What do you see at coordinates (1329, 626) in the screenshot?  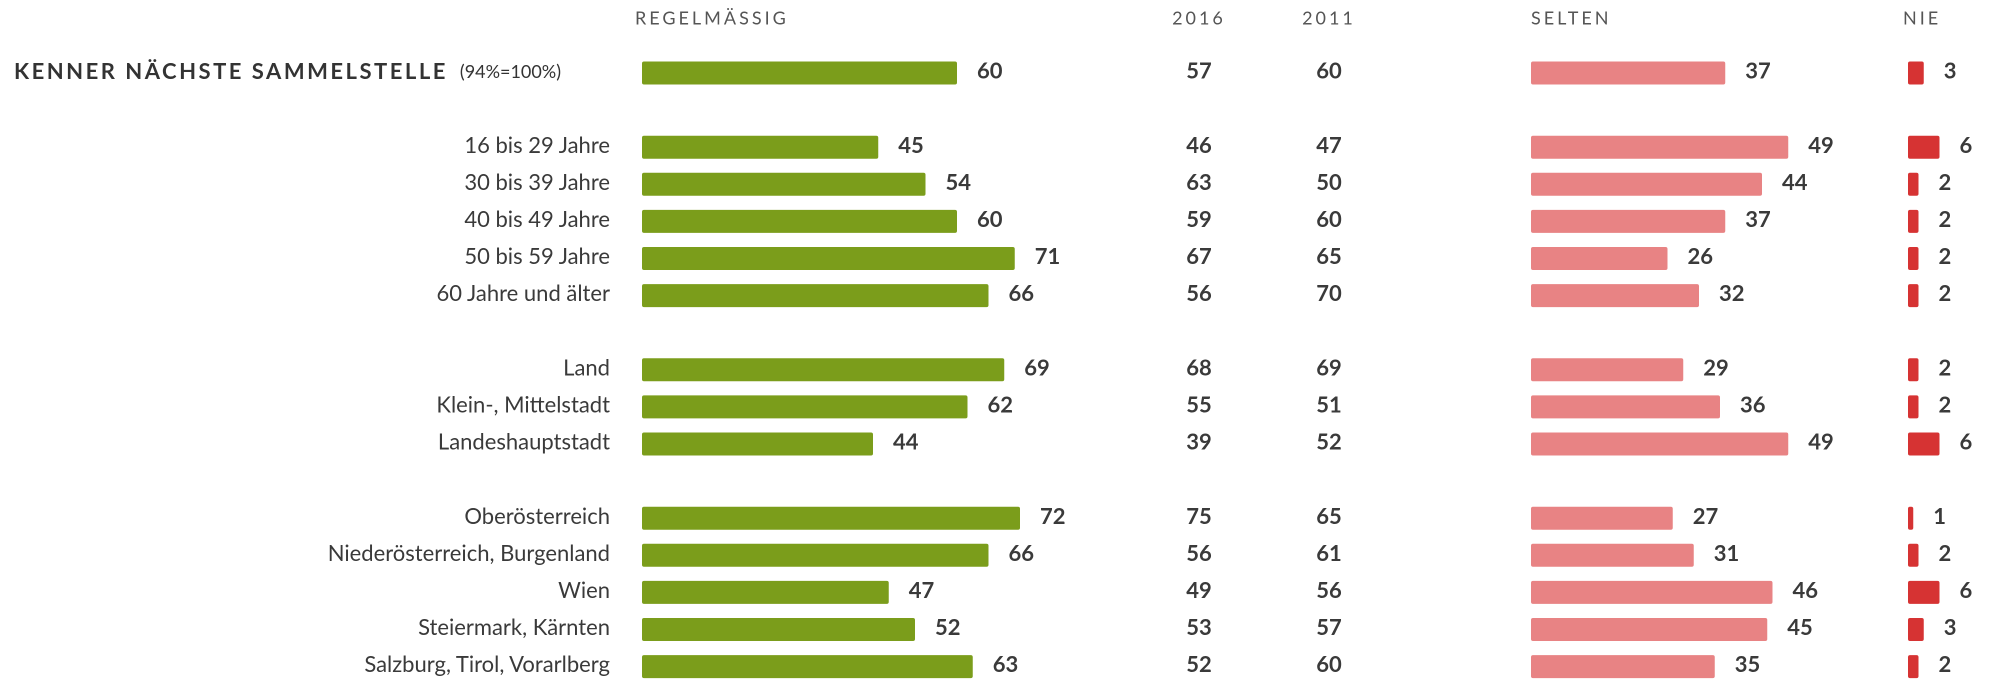 I see `value-label: 57` at bounding box center [1329, 626].